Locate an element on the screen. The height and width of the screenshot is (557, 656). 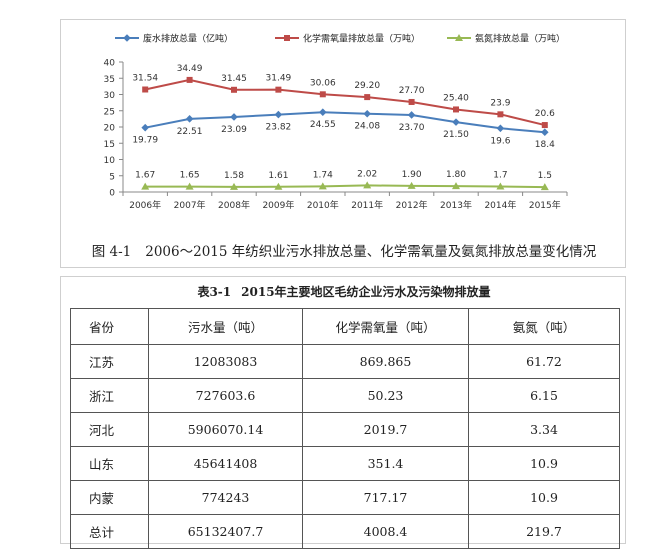
x-tick-label: 2006年 is located at coordinates (145, 205).